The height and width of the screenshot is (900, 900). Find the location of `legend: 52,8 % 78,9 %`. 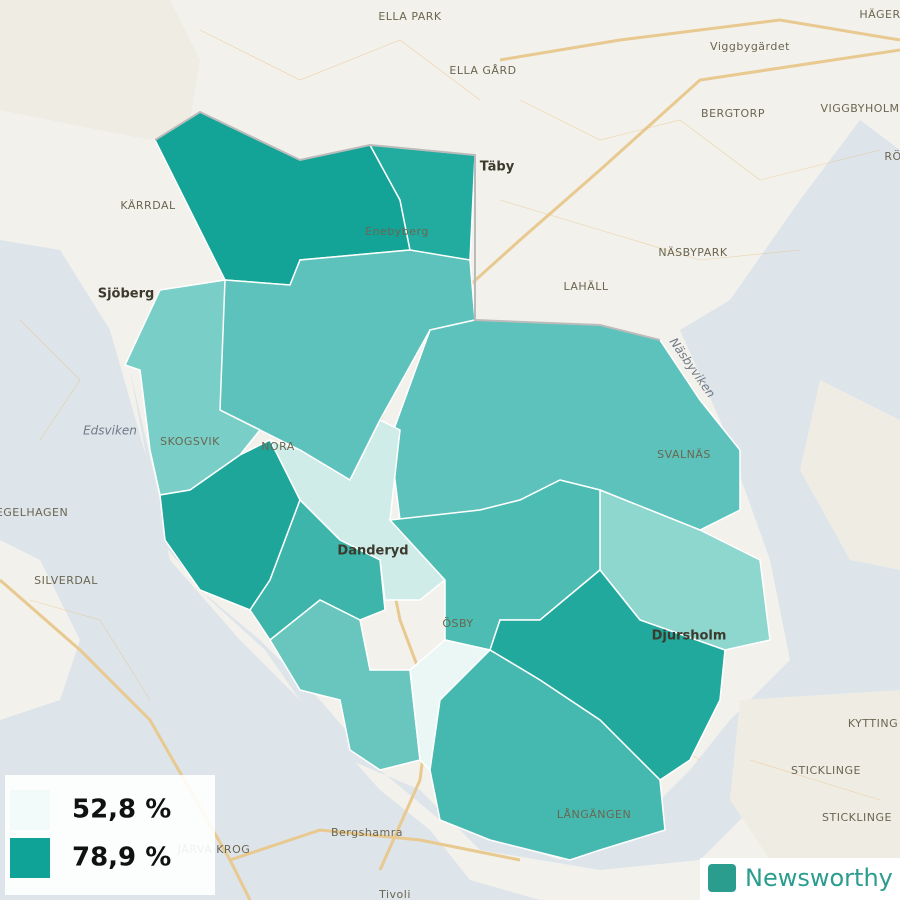

legend: 52,8 % 78,9 % is located at coordinates (110, 835).